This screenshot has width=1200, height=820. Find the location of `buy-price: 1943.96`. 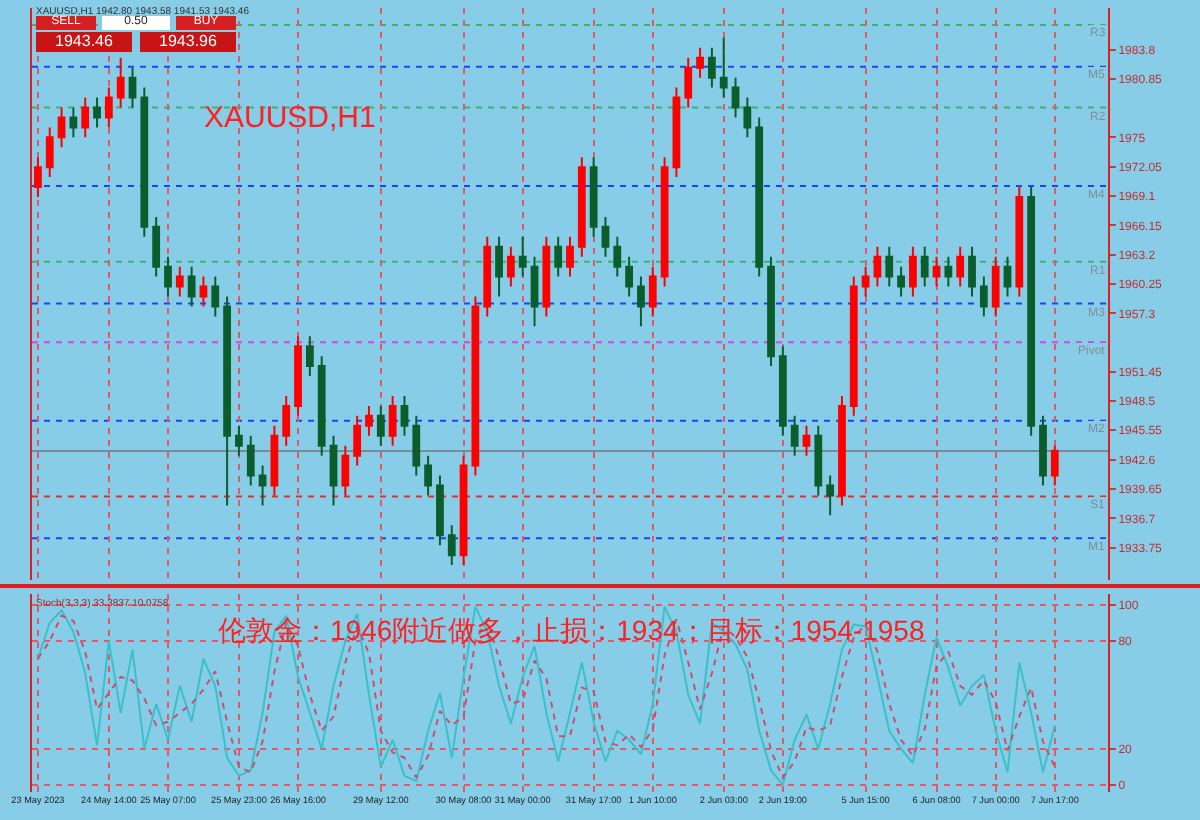

buy-price: 1943.96 is located at coordinates (188, 42).